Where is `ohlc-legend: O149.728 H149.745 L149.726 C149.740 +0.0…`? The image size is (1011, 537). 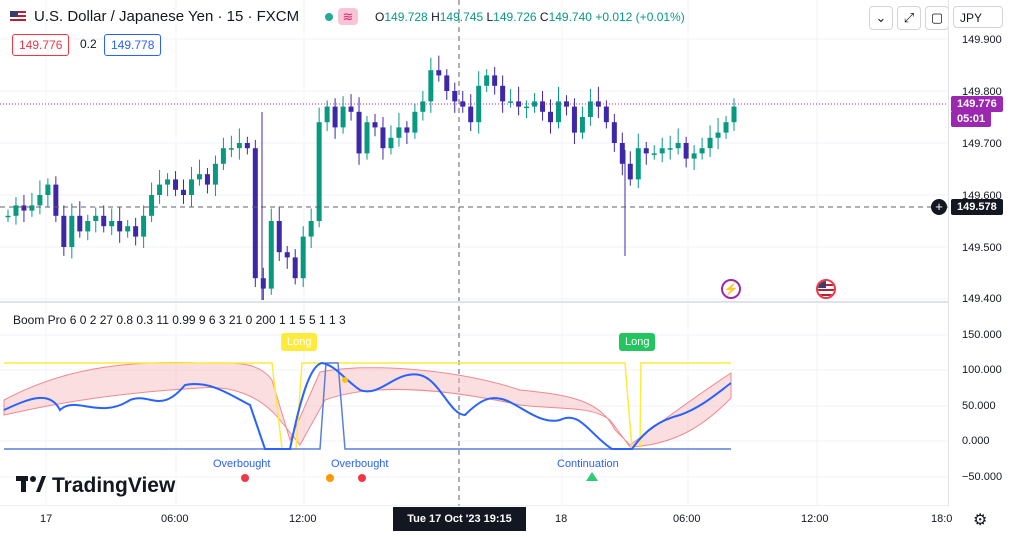
ohlc-legend: O149.728 H149.745 L149.726 C149.740 +0.0… is located at coordinates (530, 17).